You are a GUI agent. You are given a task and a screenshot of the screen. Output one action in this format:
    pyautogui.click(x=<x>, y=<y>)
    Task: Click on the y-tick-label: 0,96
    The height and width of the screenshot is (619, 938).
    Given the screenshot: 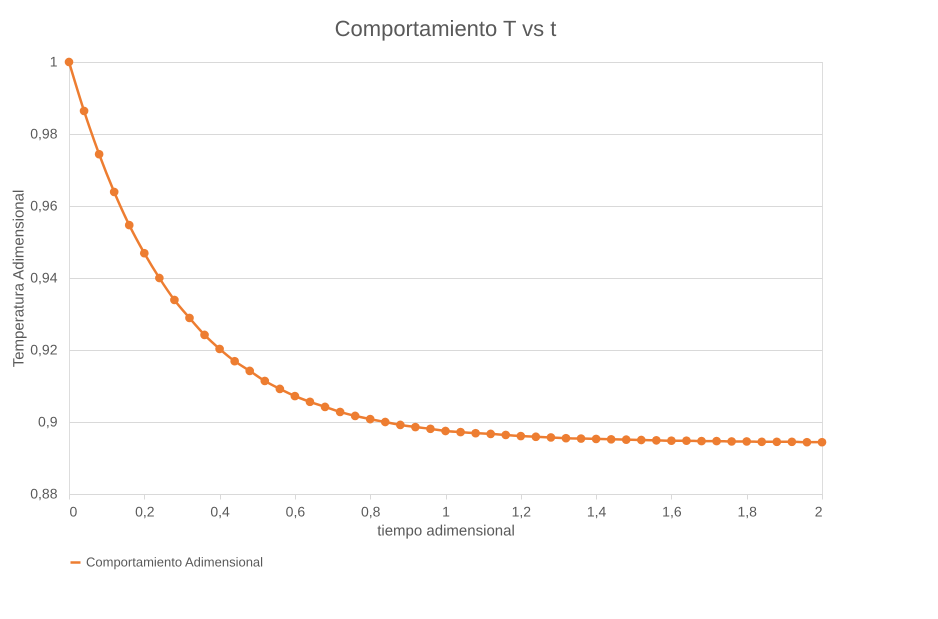 What is the action you would take?
    pyautogui.click(x=44, y=206)
    